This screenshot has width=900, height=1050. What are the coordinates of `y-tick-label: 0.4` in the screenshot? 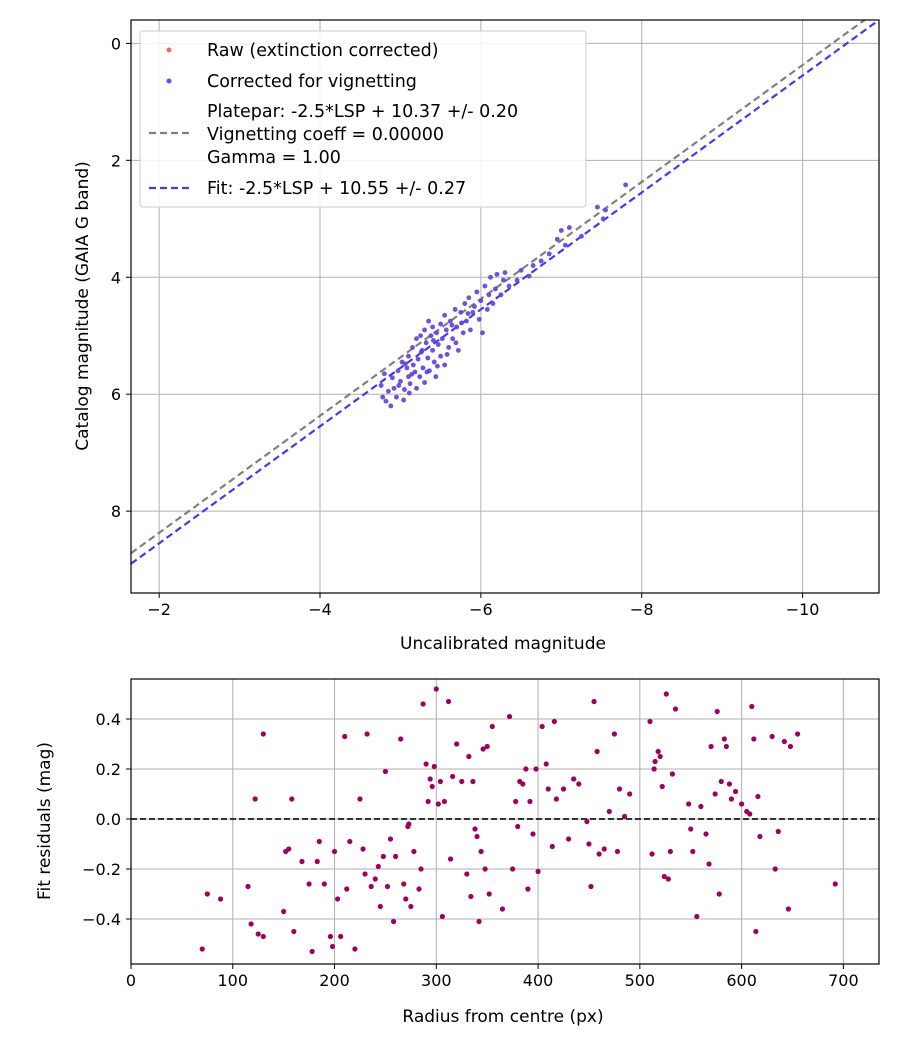 It's located at (108, 719).